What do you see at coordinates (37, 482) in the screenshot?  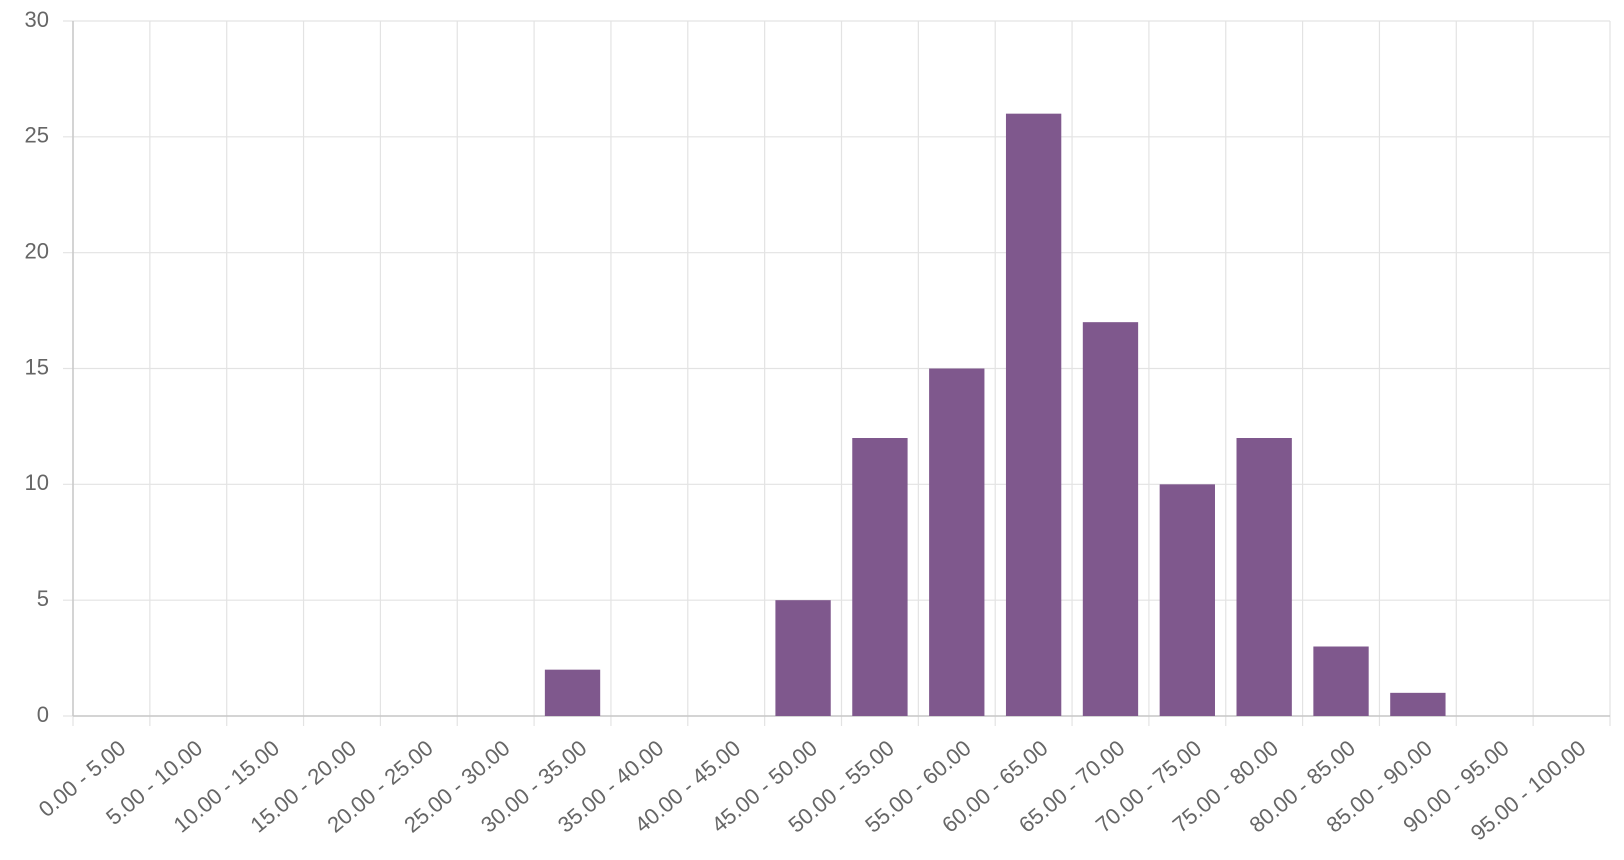 I see `y-tick-label: 10` at bounding box center [37, 482].